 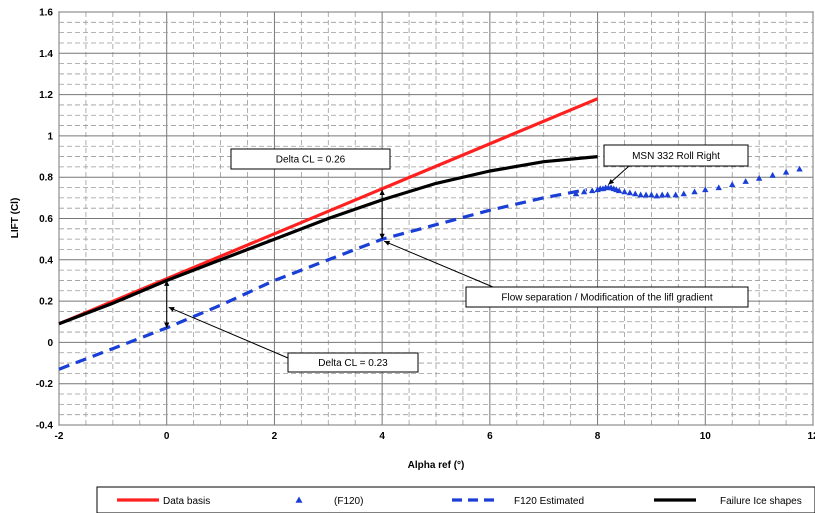 I want to click on delta-023-arrowhead-top, so click(x=167, y=283).